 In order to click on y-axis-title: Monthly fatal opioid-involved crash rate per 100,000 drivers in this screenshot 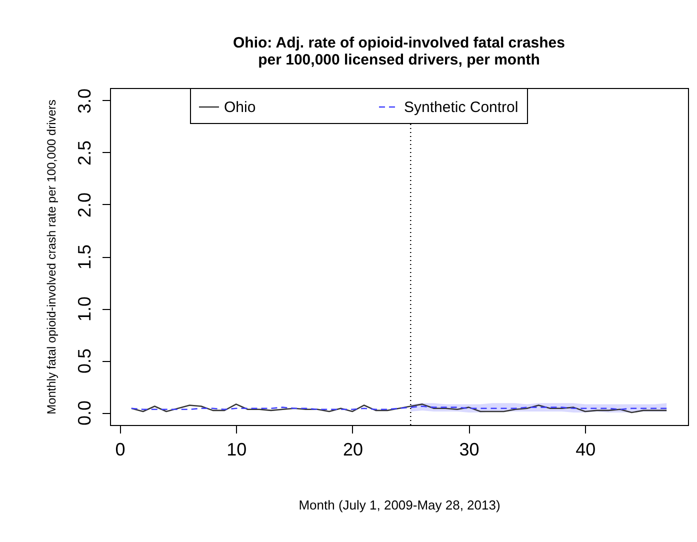, I will do `click(51, 257)`.